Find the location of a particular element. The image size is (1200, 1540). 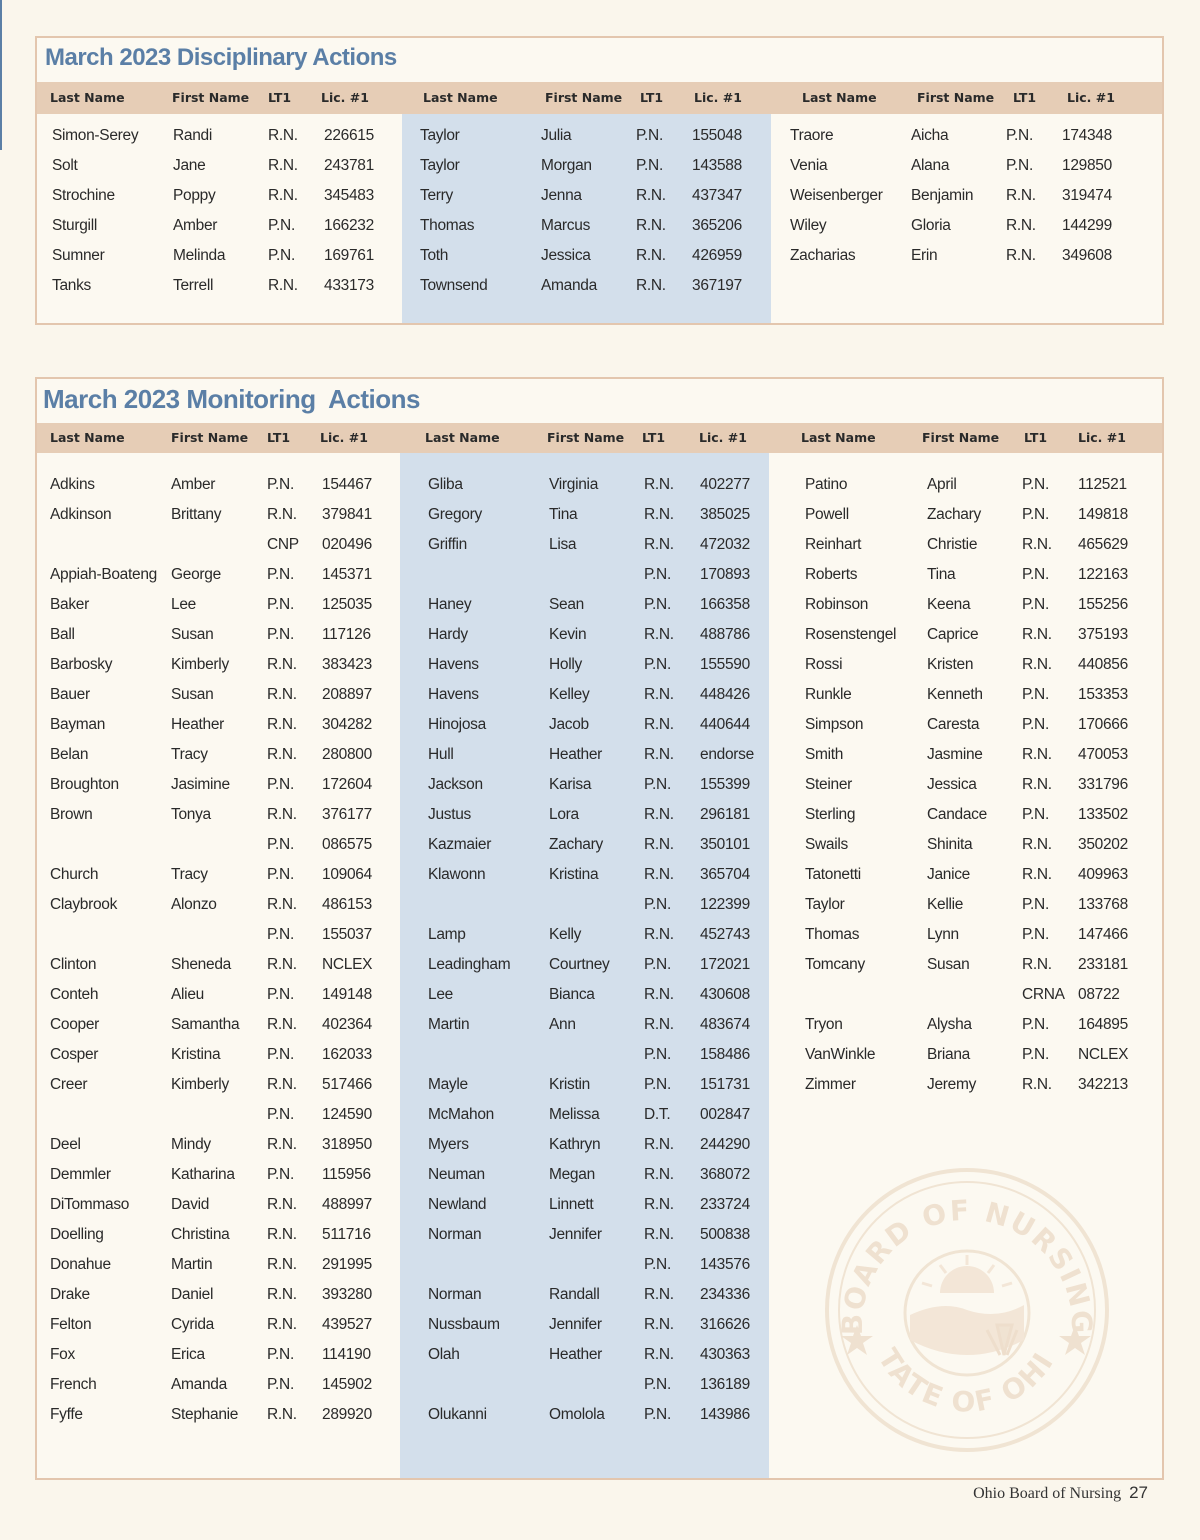

first-name-cell: Megan is located at coordinates (572, 1174).